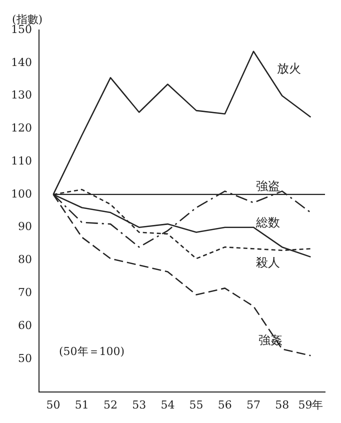 Image resolution: width=341 pixels, height=423 pixels. I want to click on y-tick-label: 50, so click(25, 358).